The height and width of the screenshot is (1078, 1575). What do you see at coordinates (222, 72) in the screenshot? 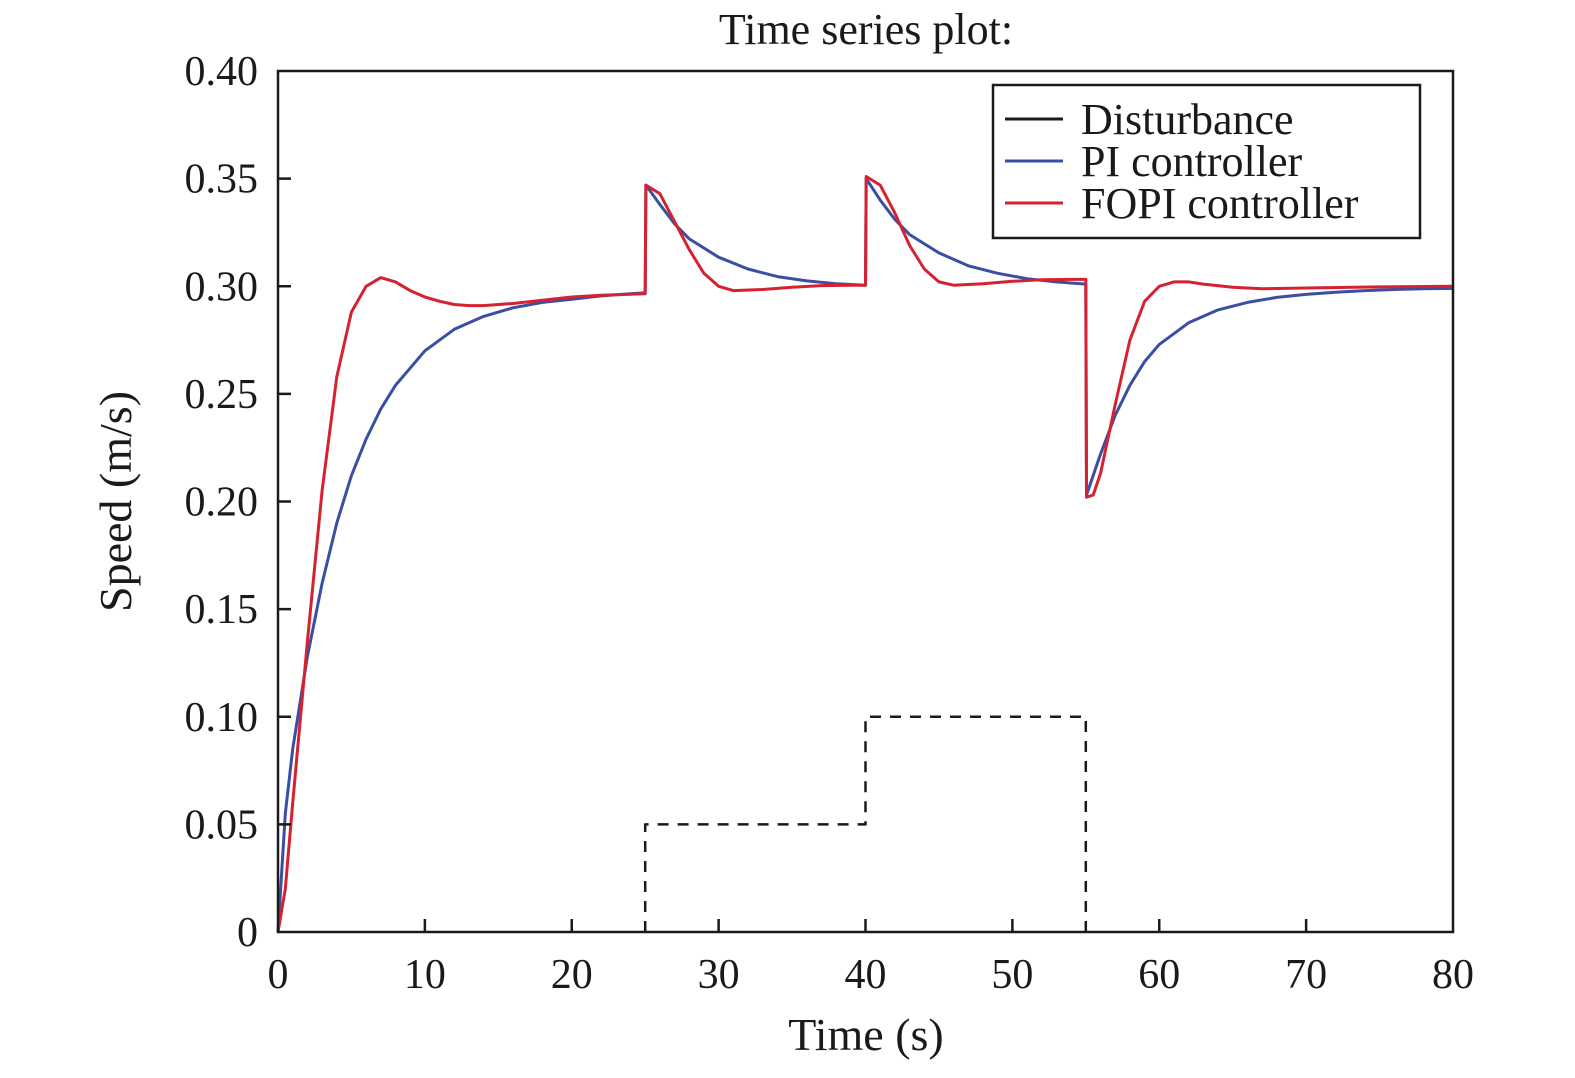
I see `y-tick-label: 0.40` at bounding box center [222, 72].